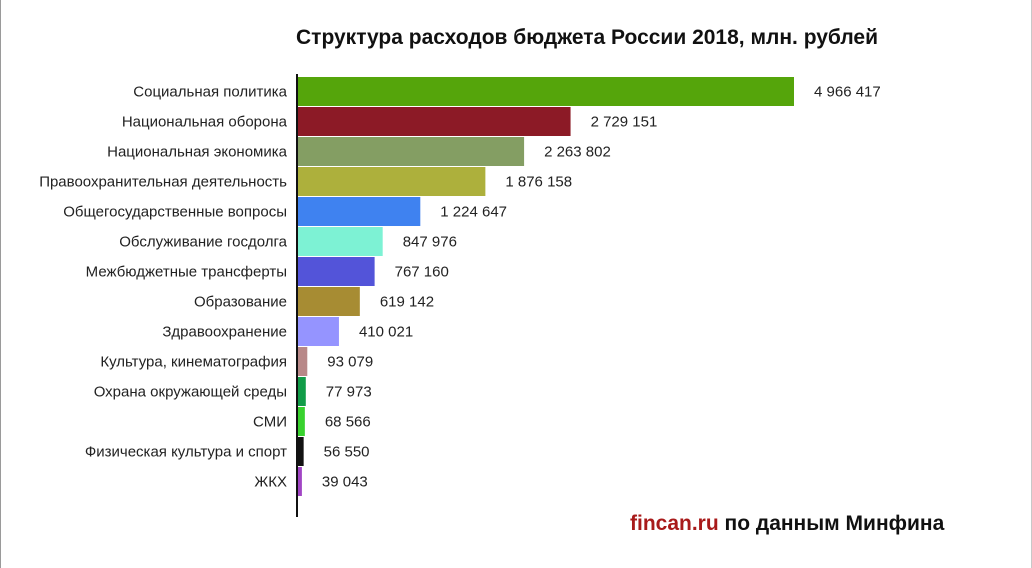 Image resolution: width=1032 pixels, height=568 pixels. What do you see at coordinates (186, 452) in the screenshot?
I see `category-label: Физическая культура и спорт` at bounding box center [186, 452].